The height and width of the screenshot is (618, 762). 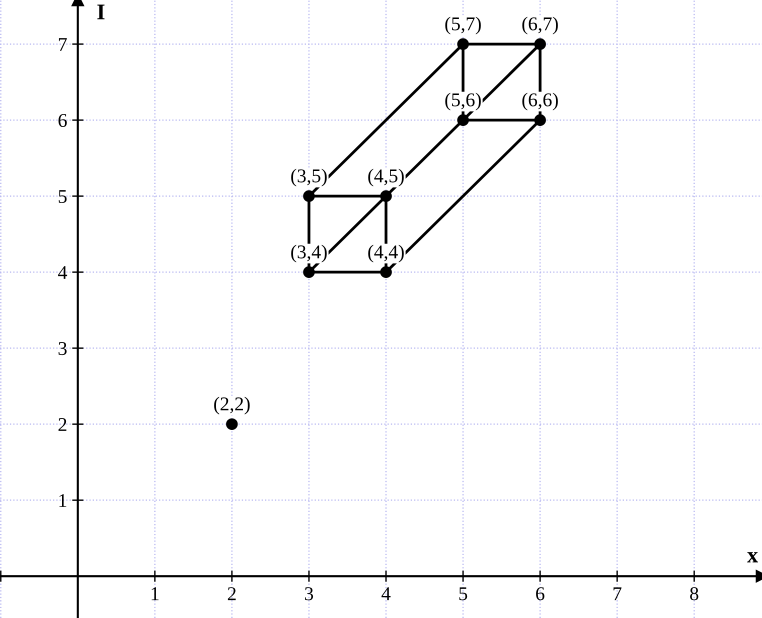 What do you see at coordinates (62, 44) in the screenshot?
I see `y-tick-label: 7` at bounding box center [62, 44].